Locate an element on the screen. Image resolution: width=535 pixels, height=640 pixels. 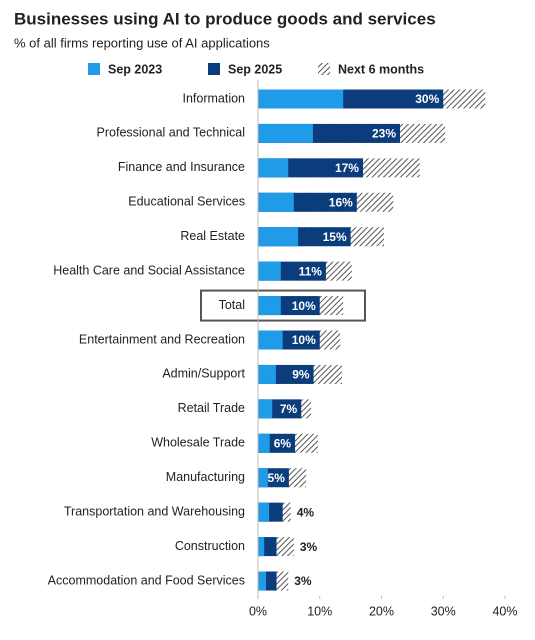
category-label: Transportation and Warehousing is located at coordinates (154, 511).